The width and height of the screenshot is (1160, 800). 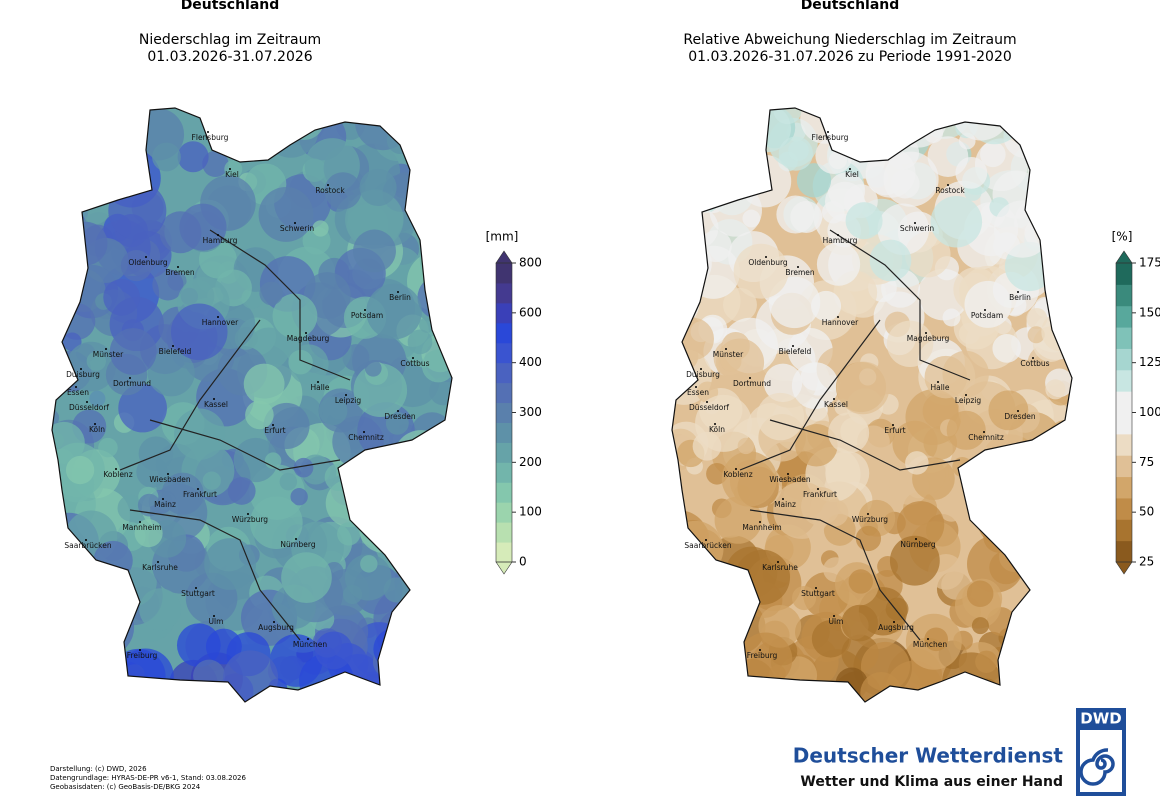 I want to click on colorbar-tick-label: 125, so click(x=1149, y=362).